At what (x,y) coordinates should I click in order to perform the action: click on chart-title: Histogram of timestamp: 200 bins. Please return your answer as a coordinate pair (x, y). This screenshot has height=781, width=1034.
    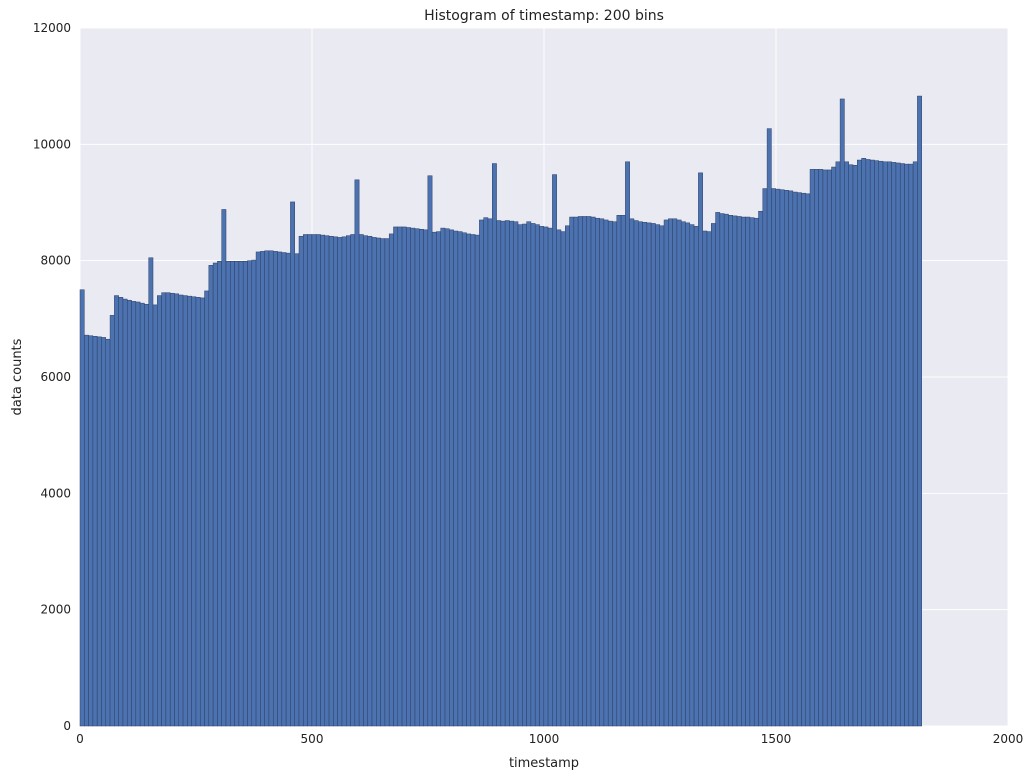
    Looking at the image, I should click on (544, 16).